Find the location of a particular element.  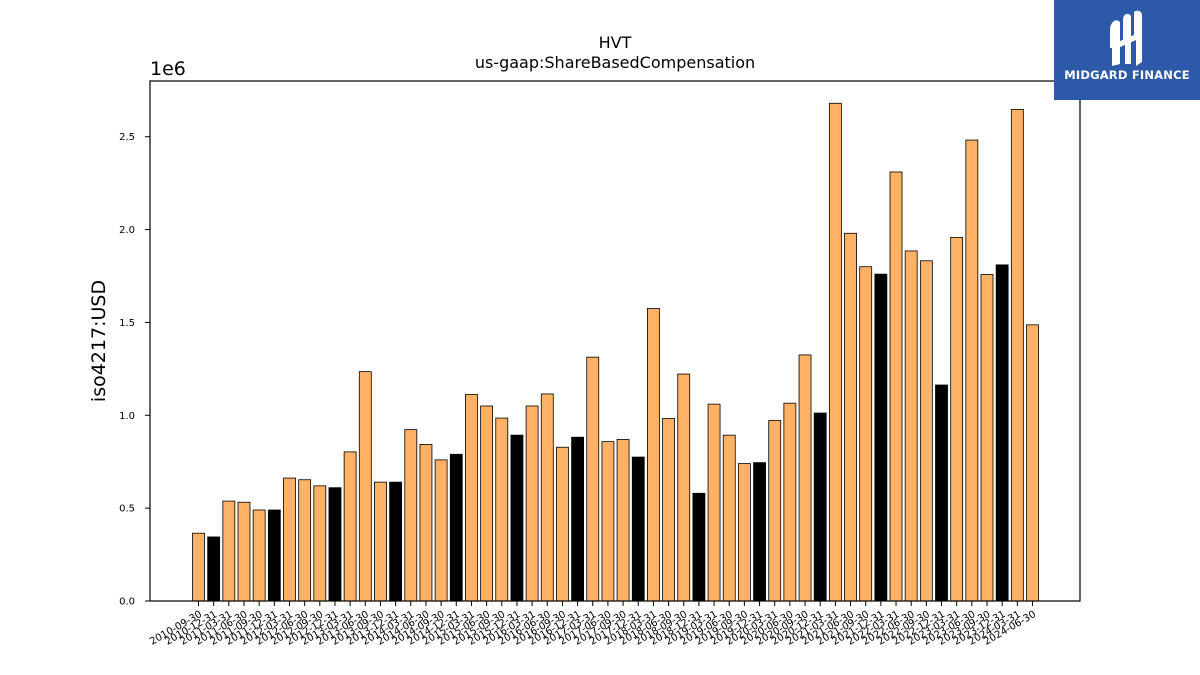

chart-subtitle: us-gaap:ShareBasedCompensation is located at coordinates (615, 62).